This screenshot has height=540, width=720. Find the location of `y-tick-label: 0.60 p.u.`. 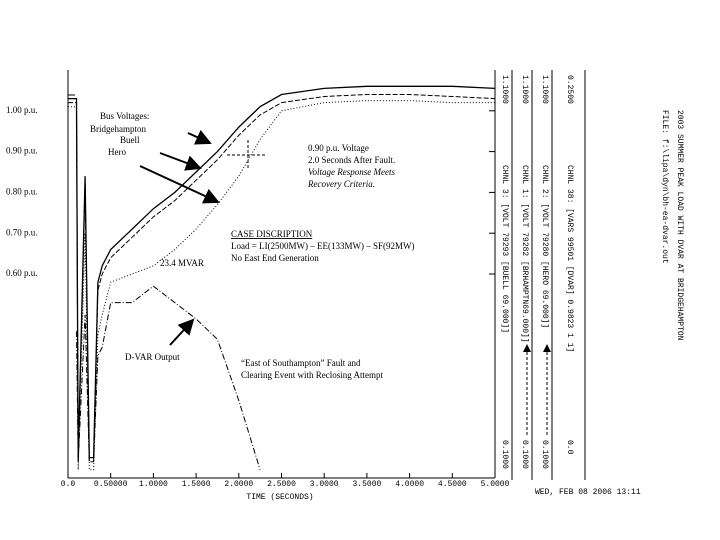

y-tick-label: 0.60 p.u. is located at coordinates (22, 273).